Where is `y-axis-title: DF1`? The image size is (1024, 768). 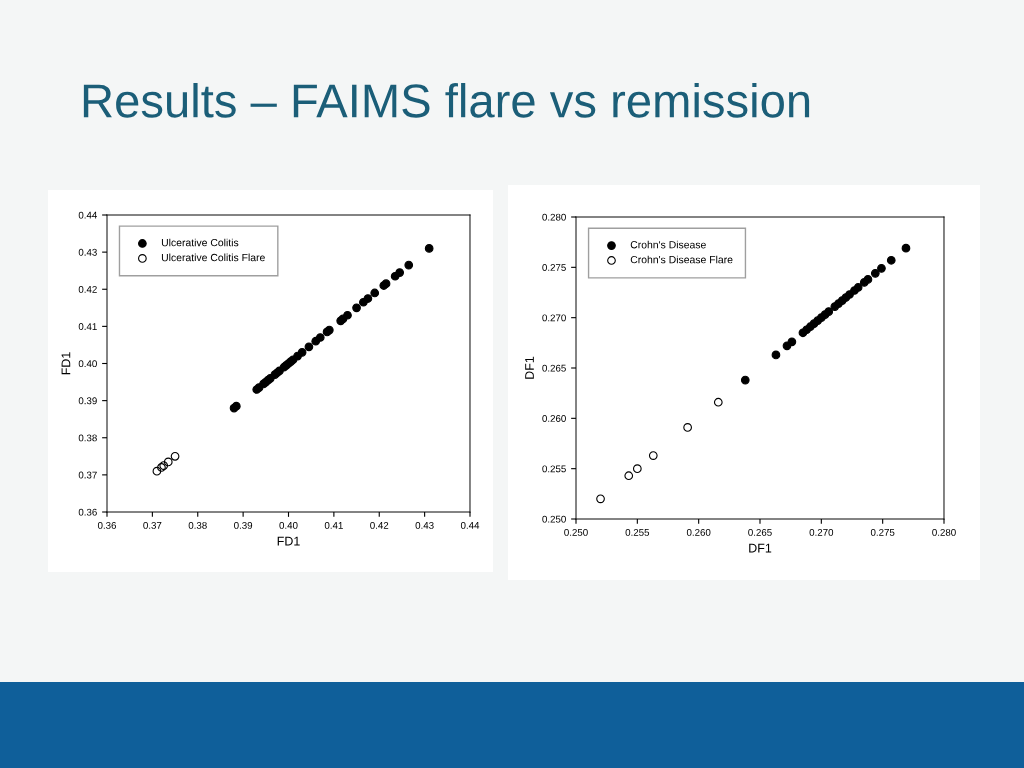
y-axis-title: DF1 is located at coordinates (529, 367).